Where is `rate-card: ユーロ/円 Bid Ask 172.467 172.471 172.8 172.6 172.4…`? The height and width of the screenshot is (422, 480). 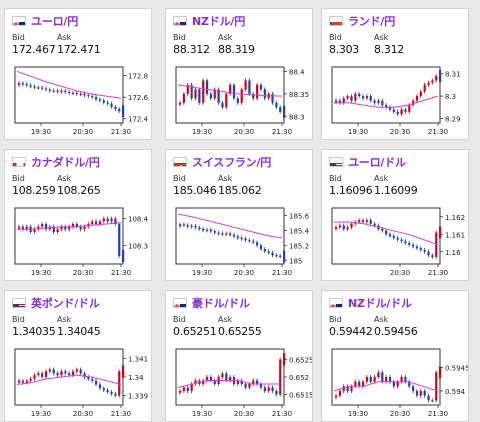 rate-card: ユーロ/円 Bid Ask 172.467 172.471 172.8 172.6 172.4… is located at coordinates (78, 74).